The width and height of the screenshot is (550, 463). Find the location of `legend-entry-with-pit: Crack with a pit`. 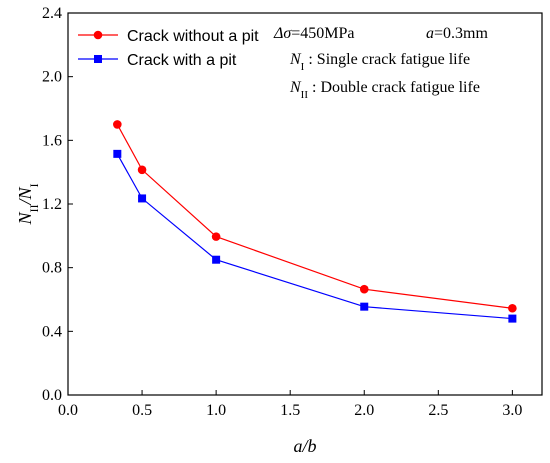

legend-entry-with-pit: Crack with a pit is located at coordinates (157, 60).